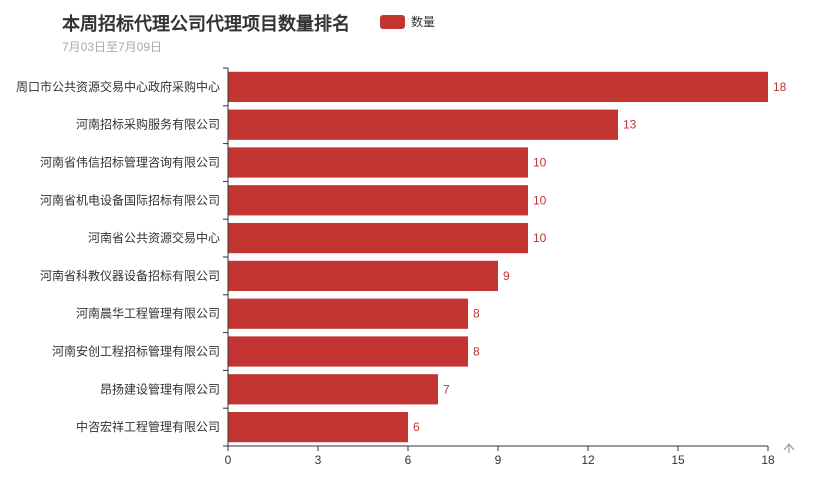  What do you see at coordinates (423, 22) in the screenshot?
I see `legend-label: 数量` at bounding box center [423, 22].